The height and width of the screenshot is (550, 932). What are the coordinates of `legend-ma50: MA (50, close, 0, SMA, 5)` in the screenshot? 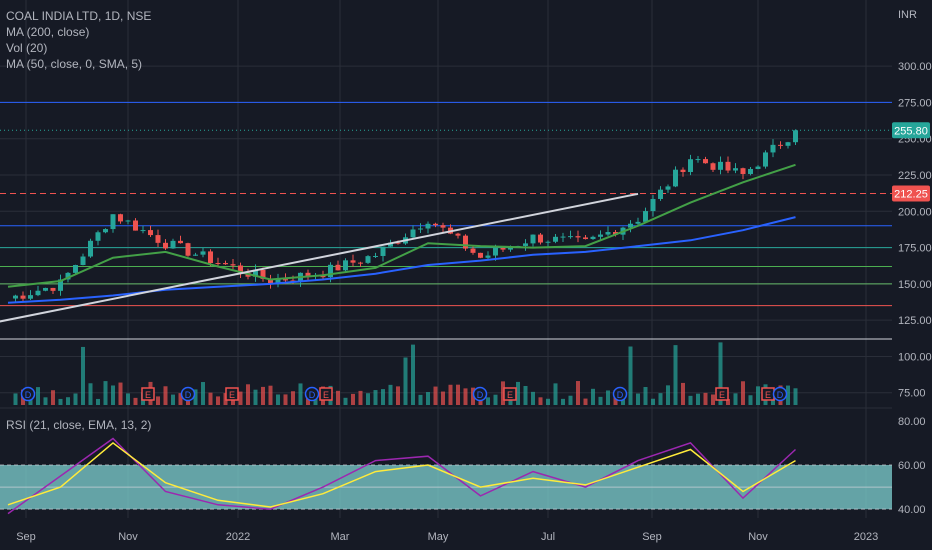 It's located at (74, 64).